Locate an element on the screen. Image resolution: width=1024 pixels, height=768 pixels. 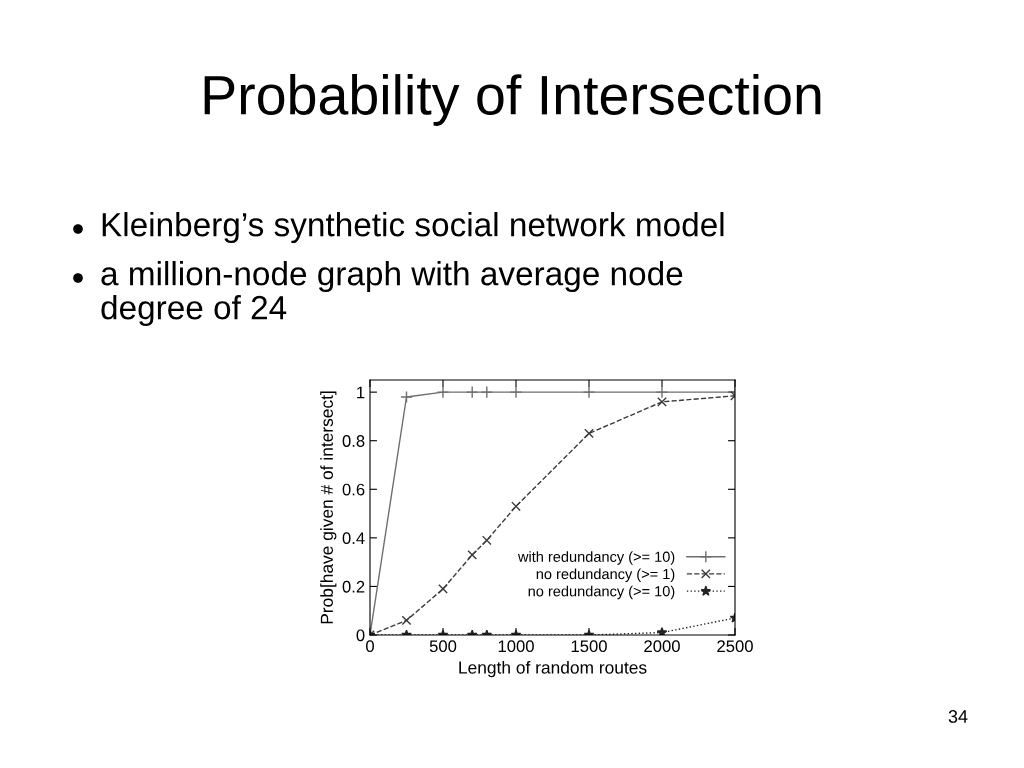
y-tick-label: 0.6 is located at coordinates (353, 489).